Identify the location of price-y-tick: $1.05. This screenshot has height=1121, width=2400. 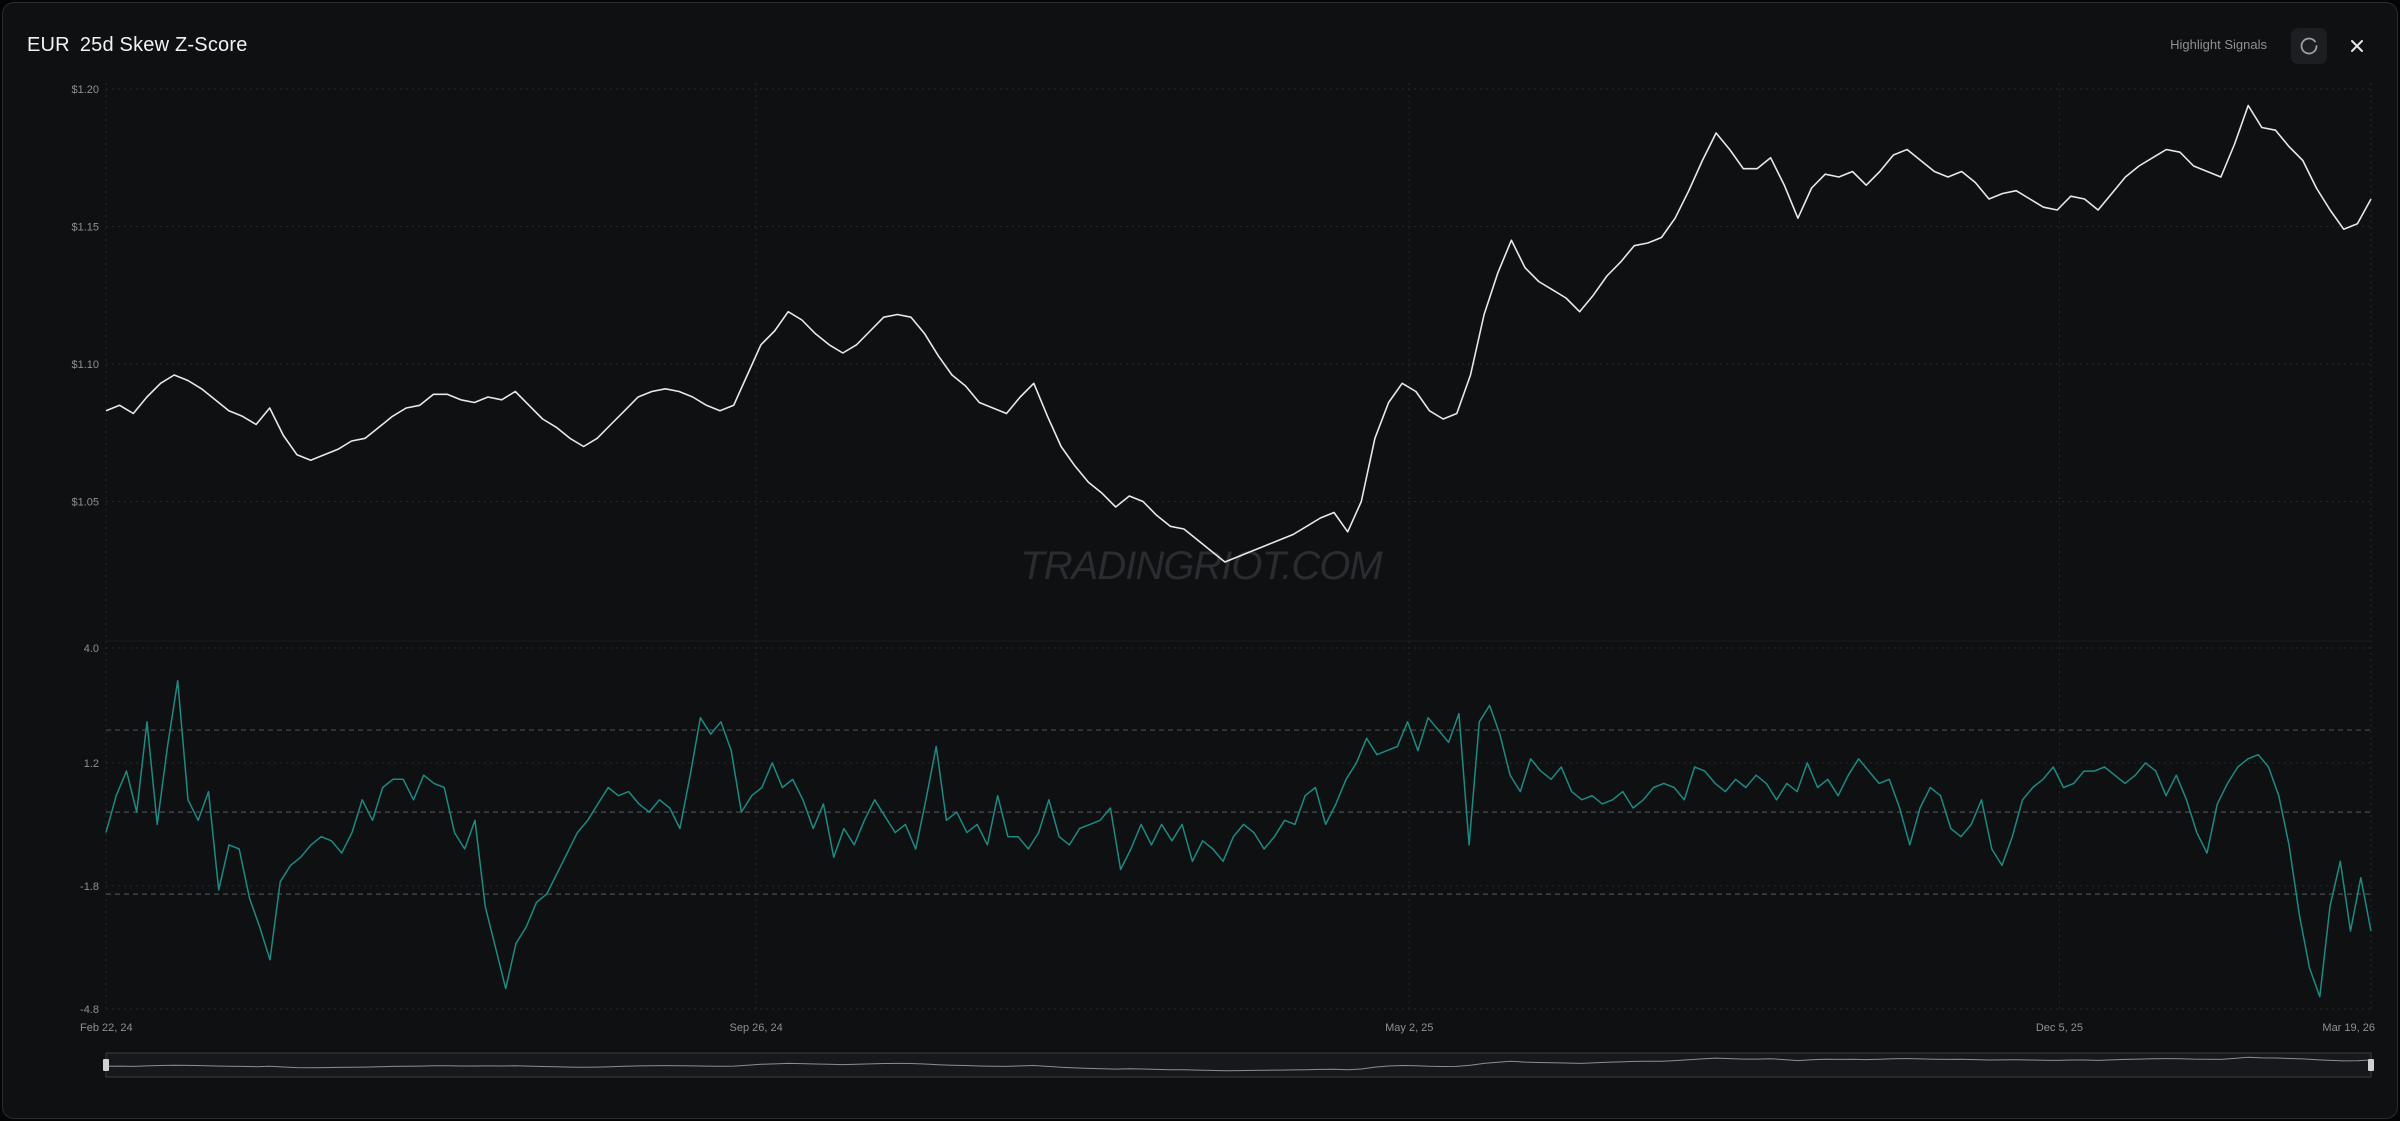
(85, 503).